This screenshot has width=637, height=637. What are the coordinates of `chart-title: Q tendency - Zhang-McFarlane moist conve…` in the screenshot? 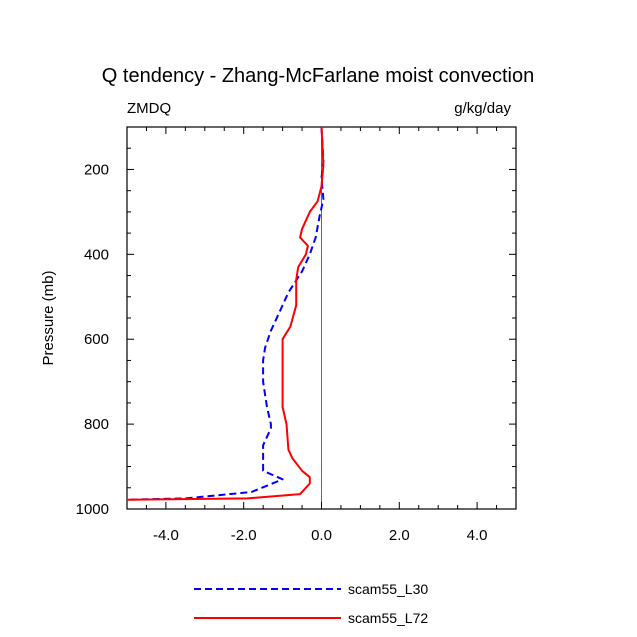 It's located at (318, 76).